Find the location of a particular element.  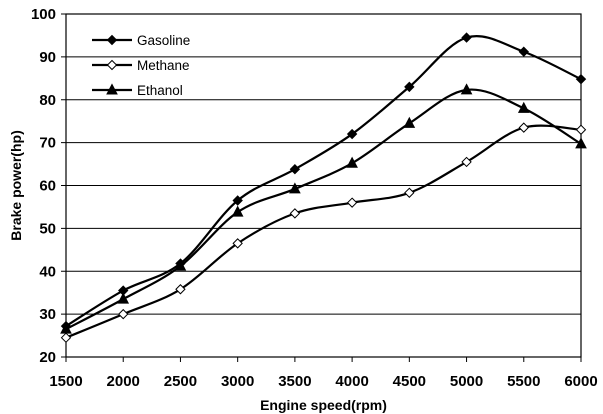

y-tick-labels: 20 30 40 50 60 70 80 90 100 is located at coordinates (48, 186).